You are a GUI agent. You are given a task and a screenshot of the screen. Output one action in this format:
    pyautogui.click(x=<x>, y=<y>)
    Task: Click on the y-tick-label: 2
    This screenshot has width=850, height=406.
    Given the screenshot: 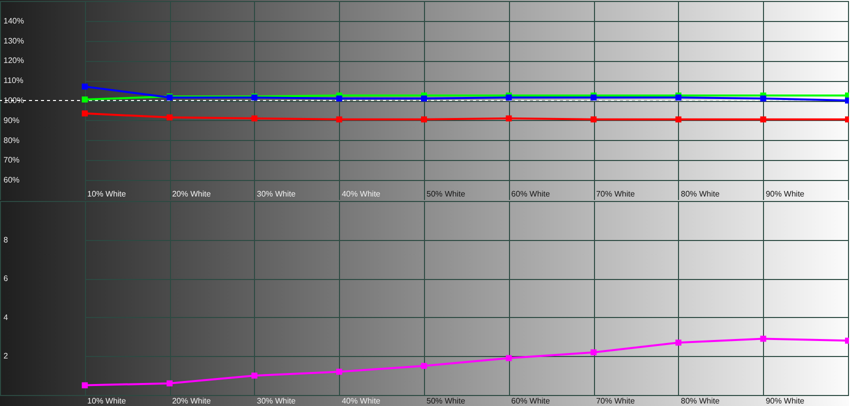 What is the action you would take?
    pyautogui.click(x=6, y=356)
    